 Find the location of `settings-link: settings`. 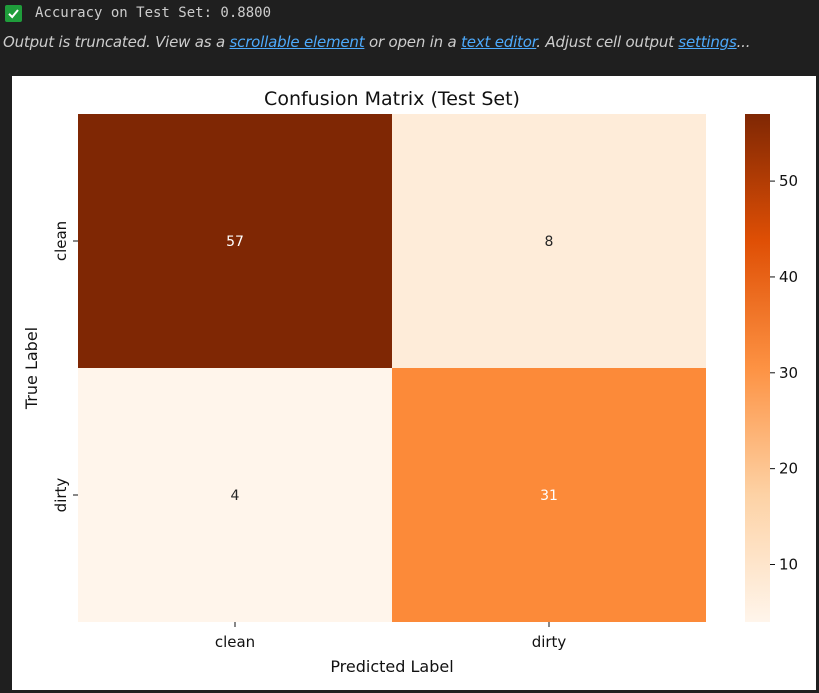

settings-link: settings is located at coordinates (707, 42).